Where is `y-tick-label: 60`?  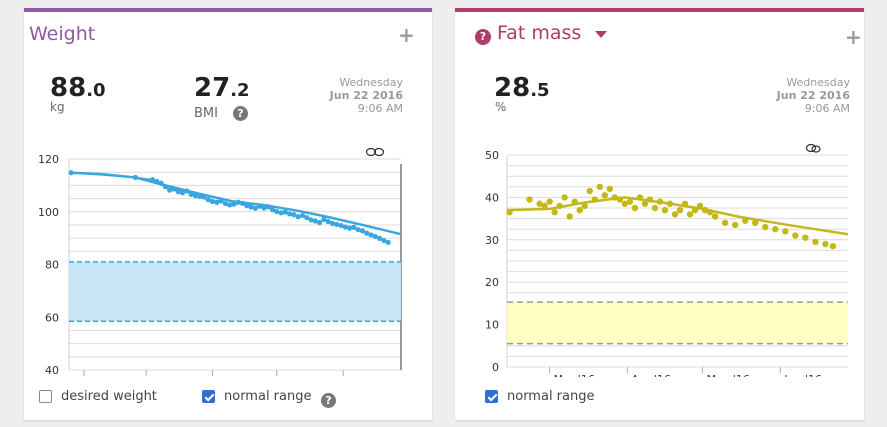 y-tick-label: 60 is located at coordinates (52, 317).